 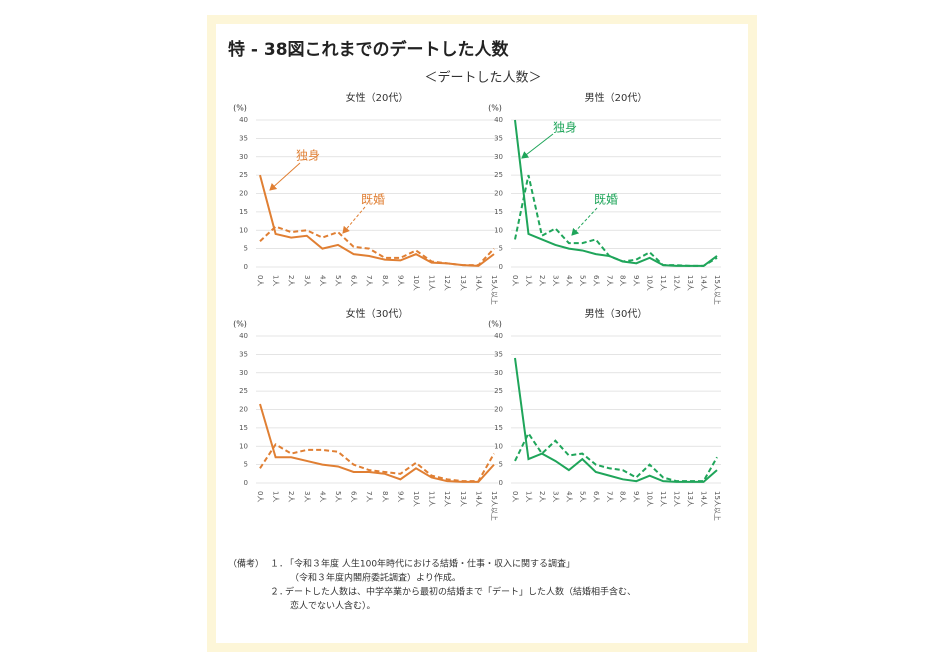 I want to click on x-tick-label: 3人, so click(x=307, y=280).